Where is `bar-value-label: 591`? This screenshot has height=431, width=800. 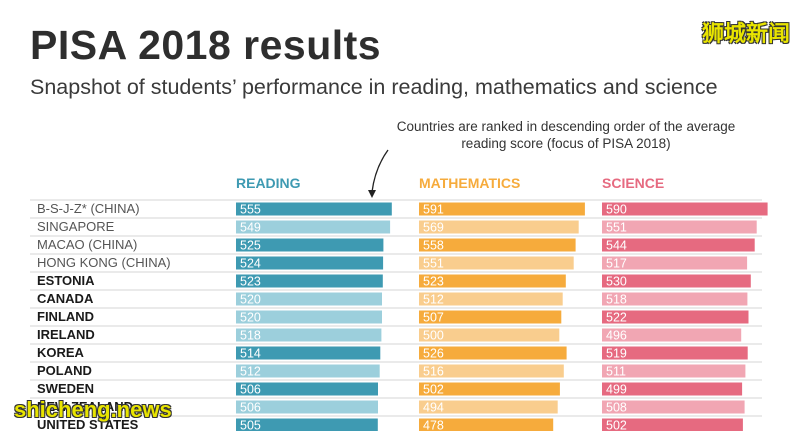 bar-value-label: 591 is located at coordinates (433, 210).